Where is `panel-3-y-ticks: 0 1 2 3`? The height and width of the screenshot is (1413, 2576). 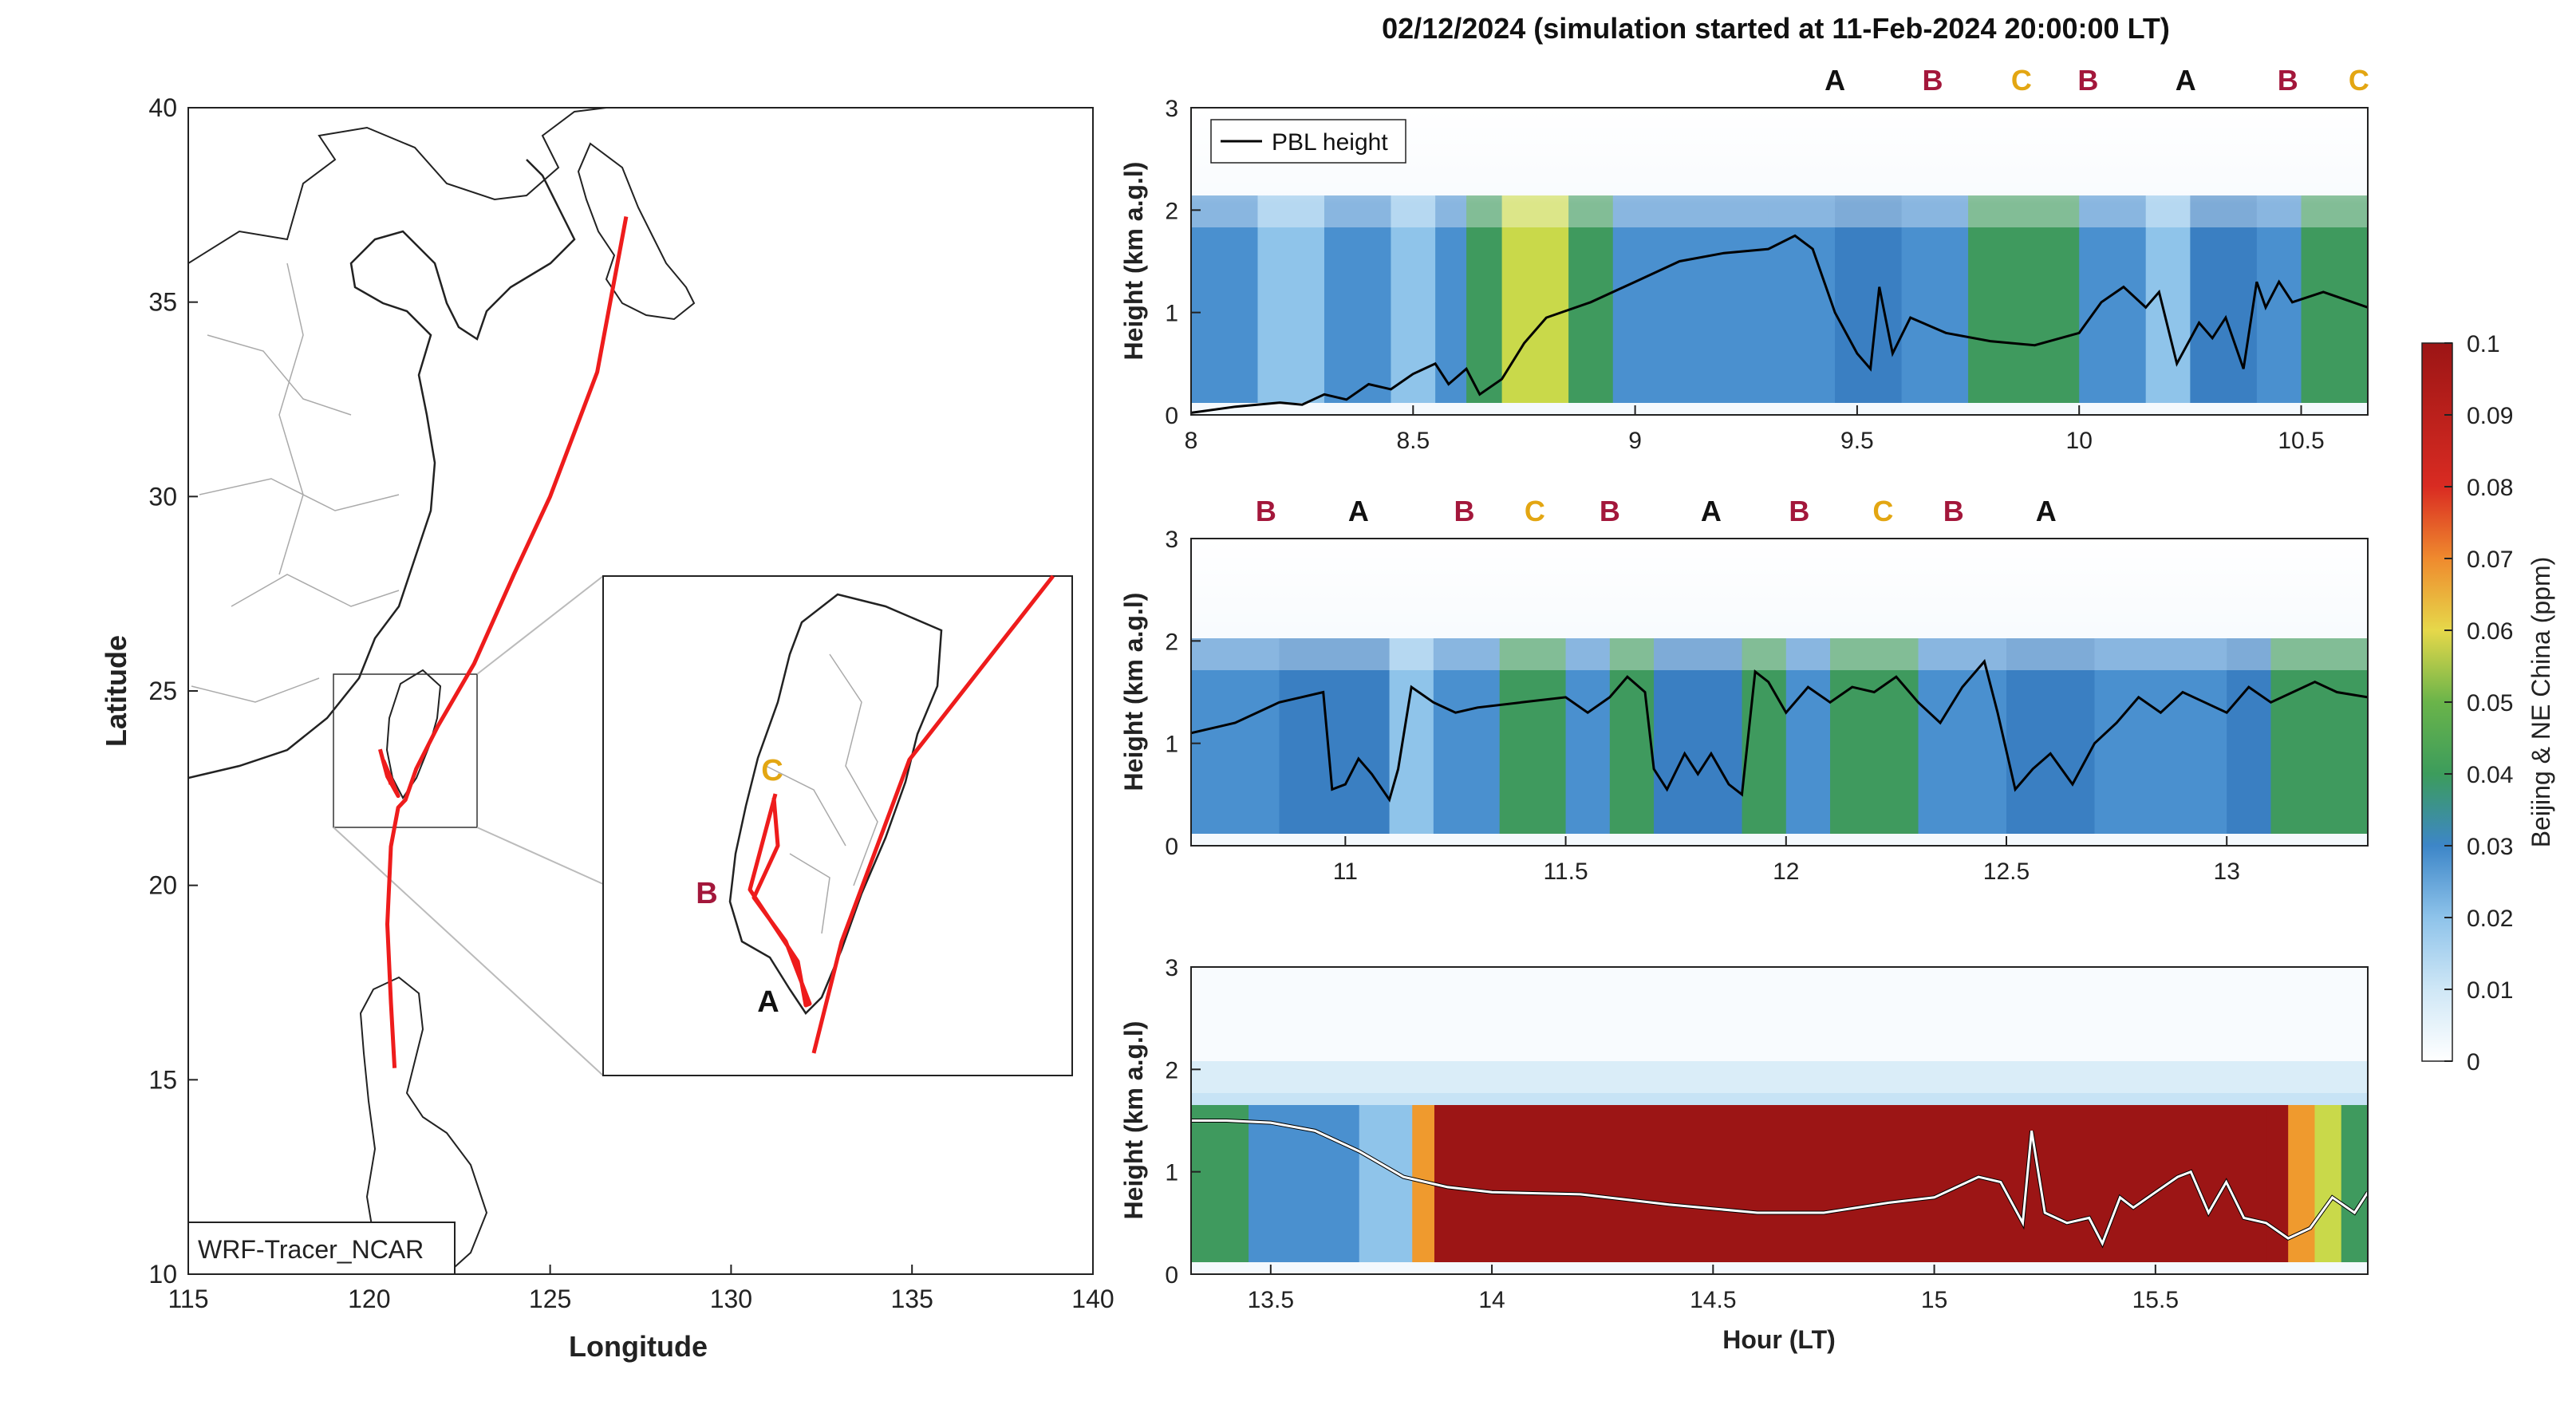 panel-3-y-ticks: 0 1 2 3 is located at coordinates (1183, 1122).